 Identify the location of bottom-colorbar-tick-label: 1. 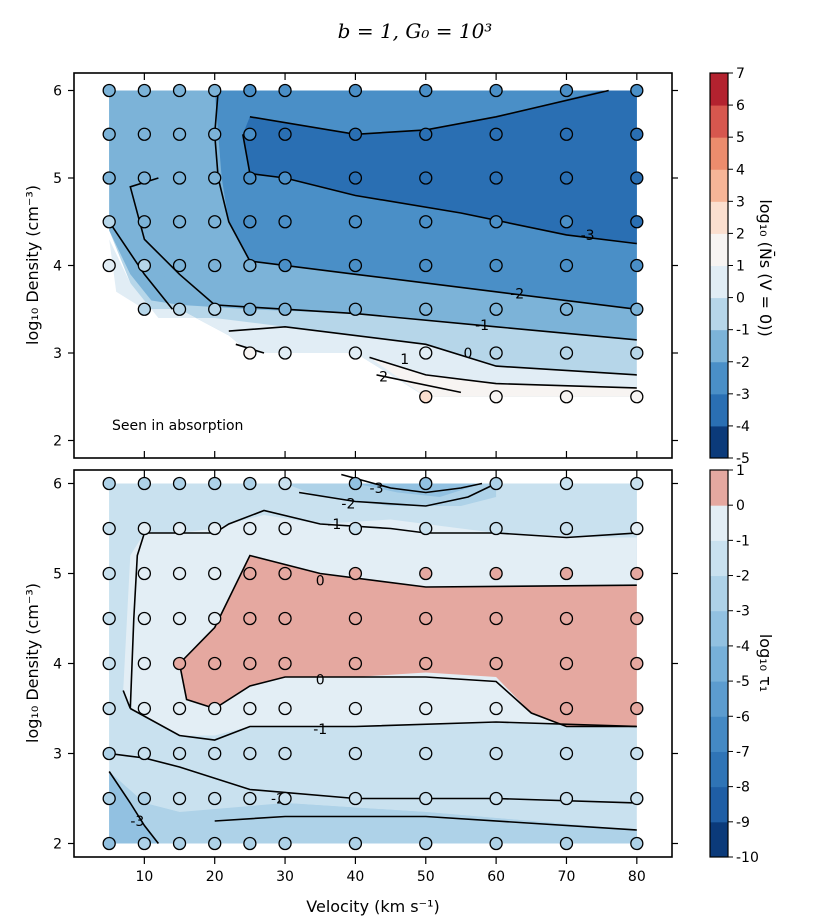
(740, 471).